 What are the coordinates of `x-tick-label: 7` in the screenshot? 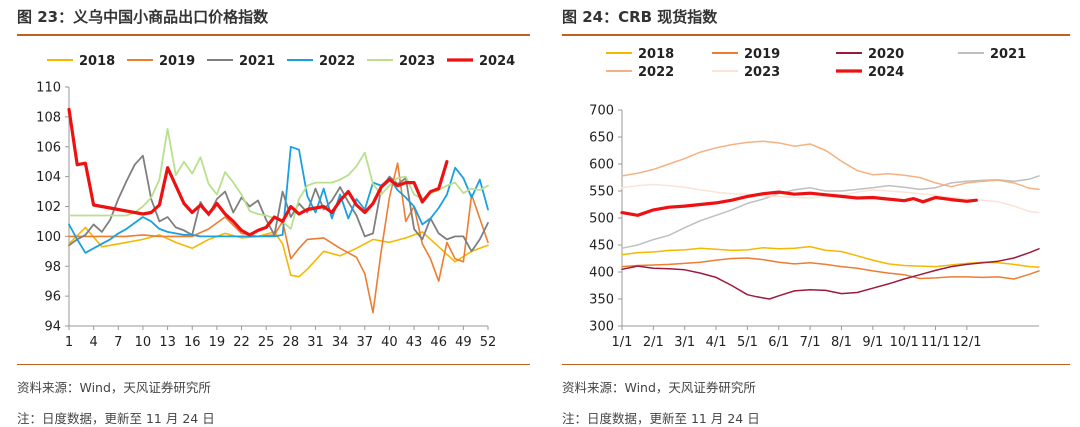 It's located at (118, 342).